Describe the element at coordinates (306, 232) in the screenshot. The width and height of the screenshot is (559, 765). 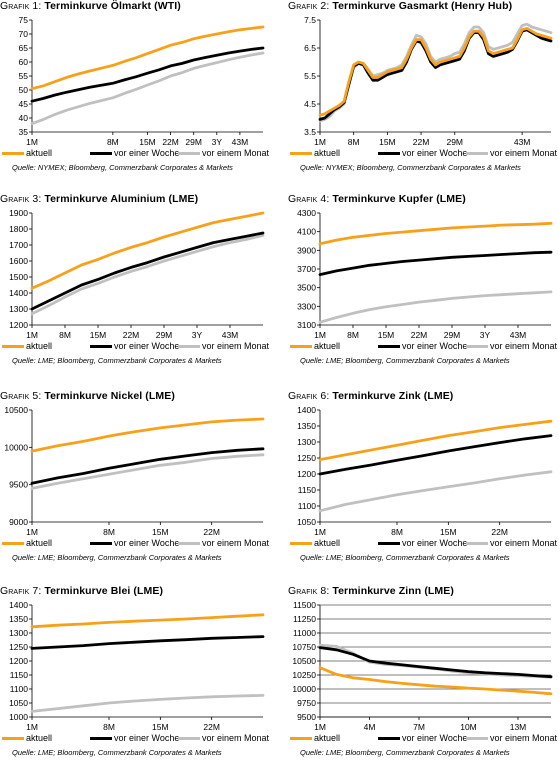
I see `y-tick-label: 4100` at that location.